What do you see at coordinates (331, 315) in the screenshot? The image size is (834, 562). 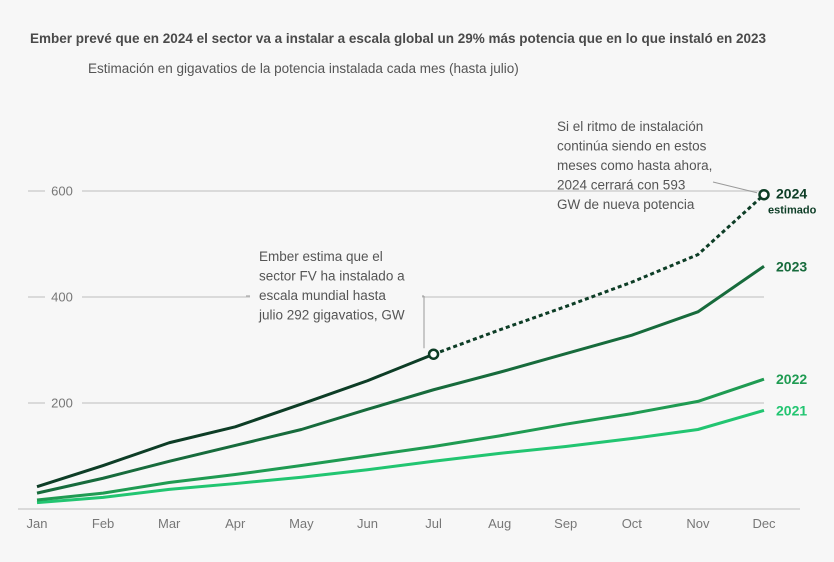 I see `annotation-text-line: julio 292 gigavatios, GW` at bounding box center [331, 315].